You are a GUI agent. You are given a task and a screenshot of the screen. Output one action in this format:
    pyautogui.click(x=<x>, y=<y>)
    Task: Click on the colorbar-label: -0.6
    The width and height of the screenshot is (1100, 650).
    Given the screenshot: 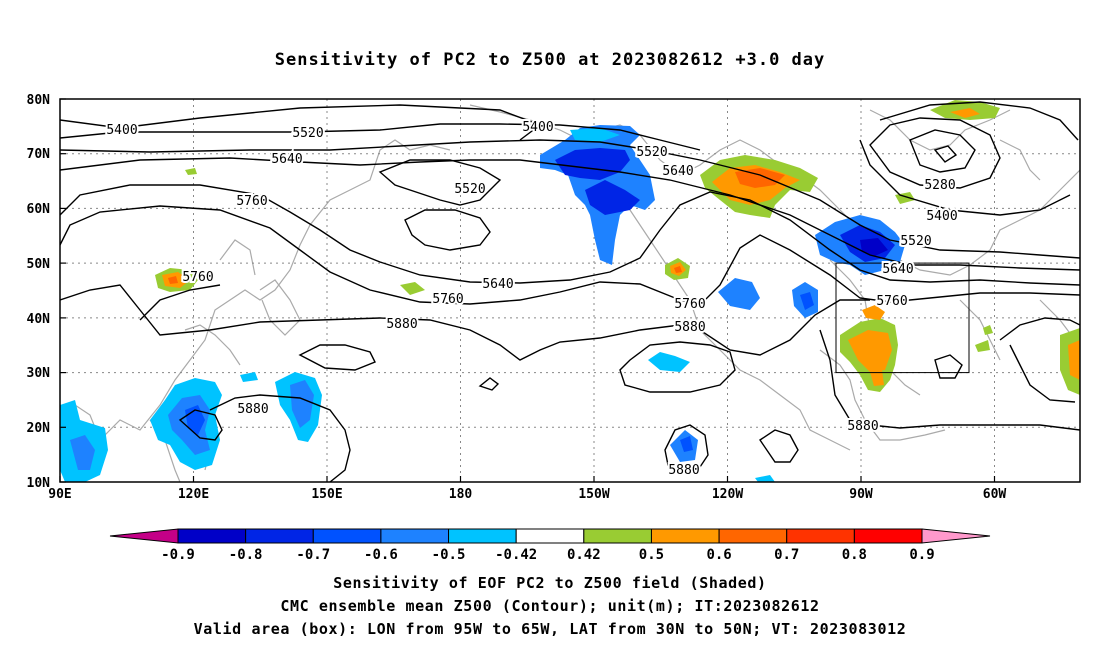 What is the action you would take?
    pyautogui.click(x=381, y=555)
    